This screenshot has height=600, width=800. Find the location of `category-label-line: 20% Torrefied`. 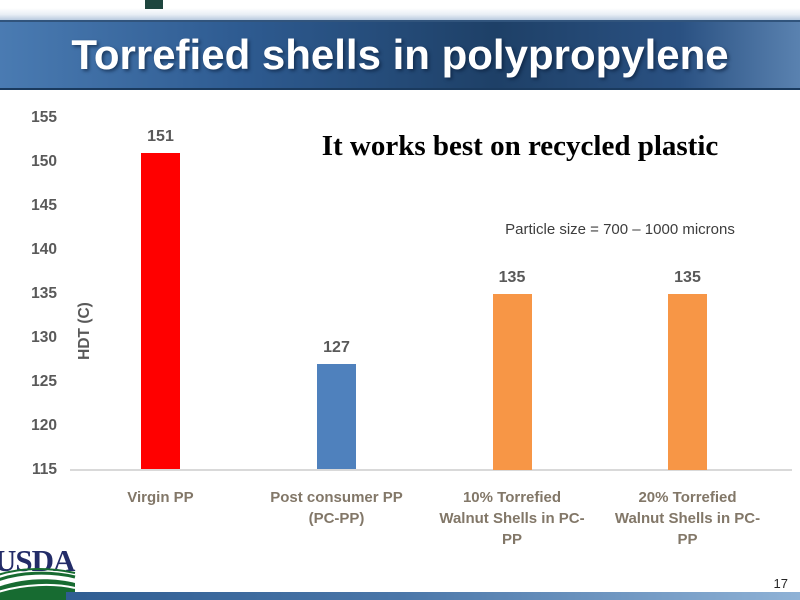

category-label-line: 20% Torrefied is located at coordinates (687, 497).